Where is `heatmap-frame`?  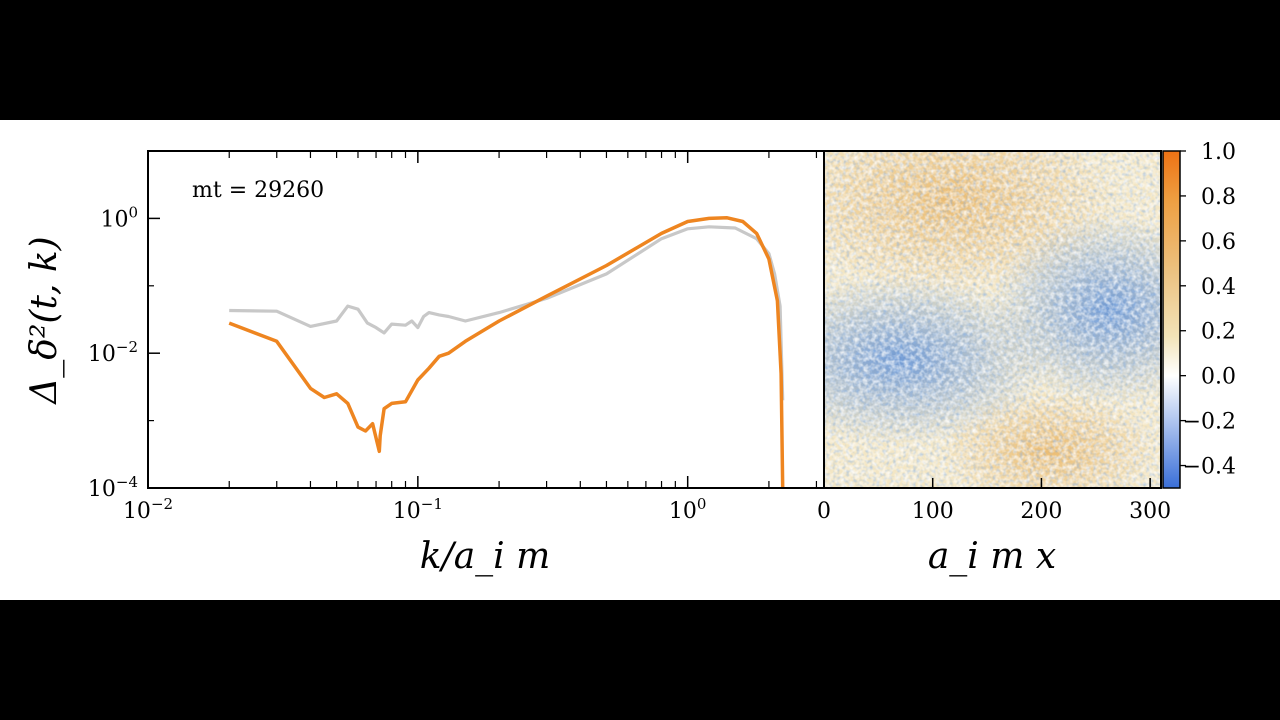 heatmap-frame is located at coordinates (992, 319).